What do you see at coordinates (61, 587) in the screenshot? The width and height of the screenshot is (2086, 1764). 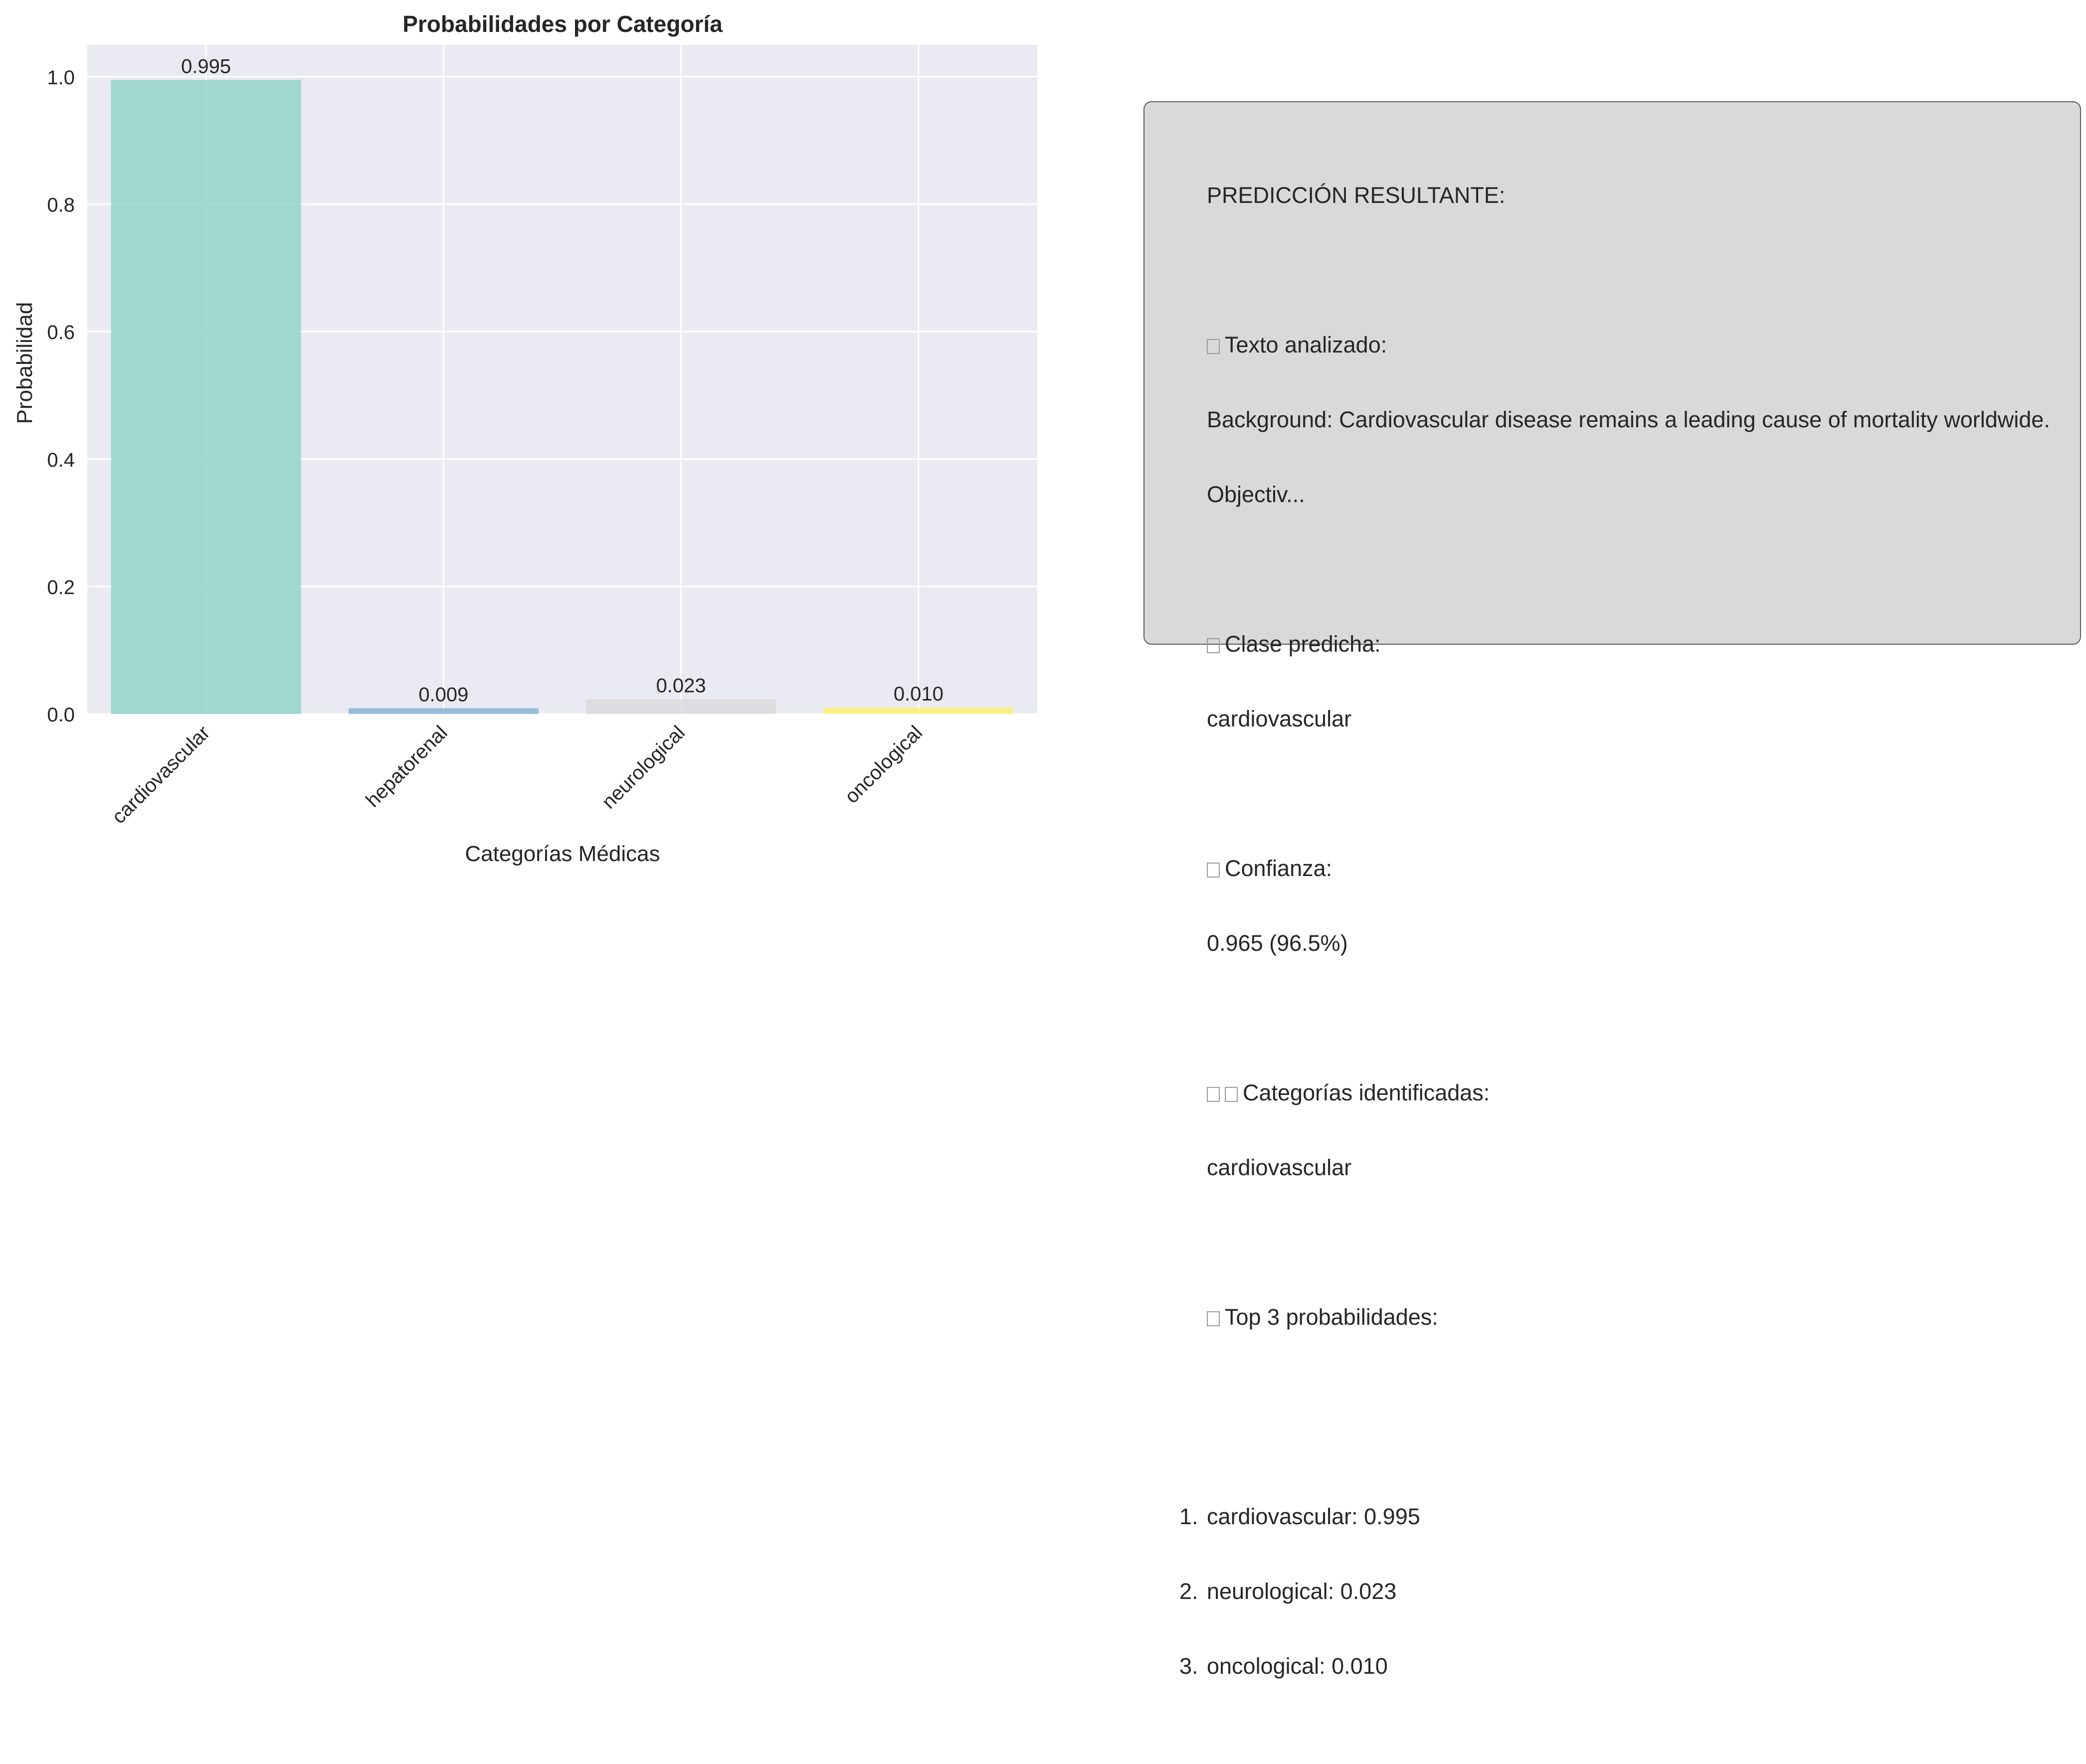 I see `y-tick-label: 0.2` at bounding box center [61, 587].